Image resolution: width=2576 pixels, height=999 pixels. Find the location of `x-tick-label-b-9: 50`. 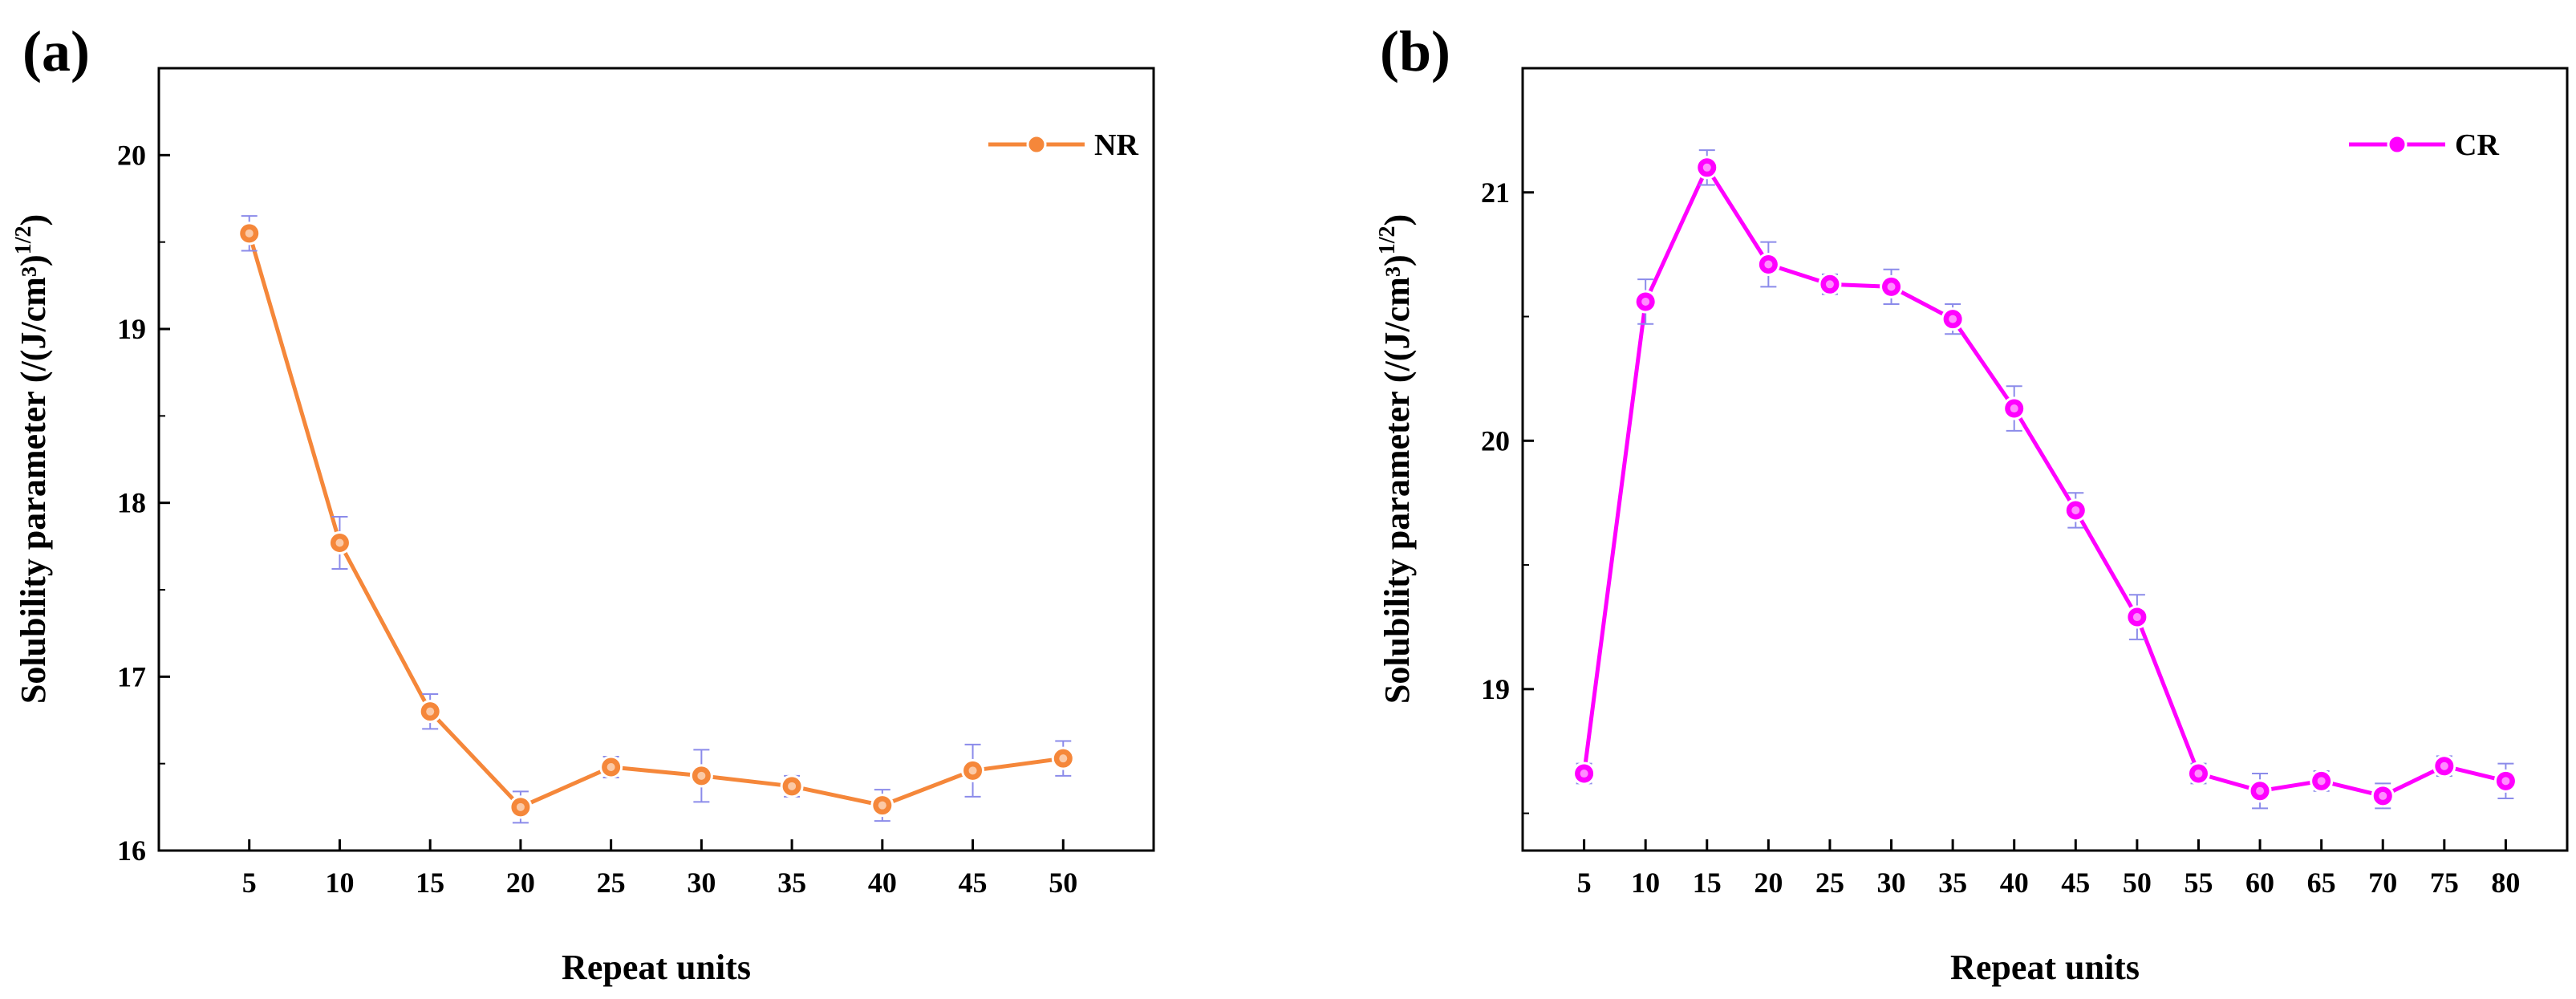

x-tick-label-b-9: 50 is located at coordinates (2137, 883).